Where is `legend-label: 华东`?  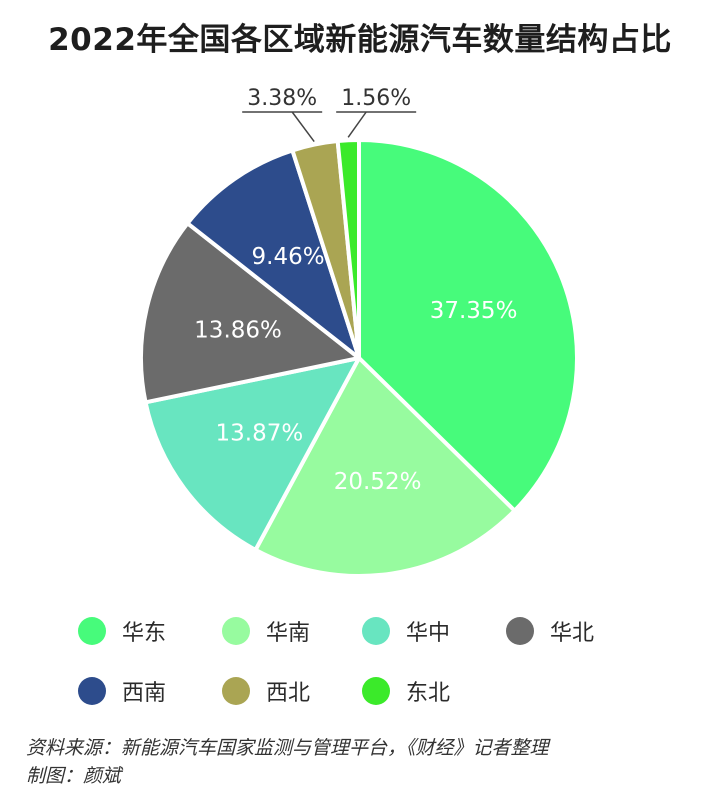 legend-label: 华东 is located at coordinates (144, 633).